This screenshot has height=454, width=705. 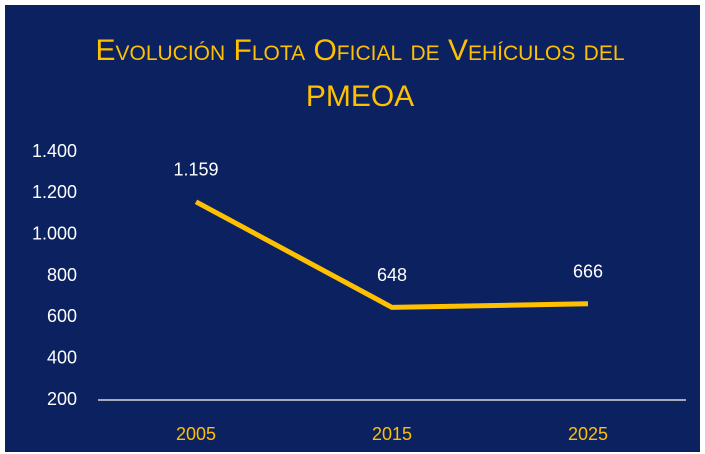 What do you see at coordinates (195, 170) in the screenshot?
I see `data-label: 1.159` at bounding box center [195, 170].